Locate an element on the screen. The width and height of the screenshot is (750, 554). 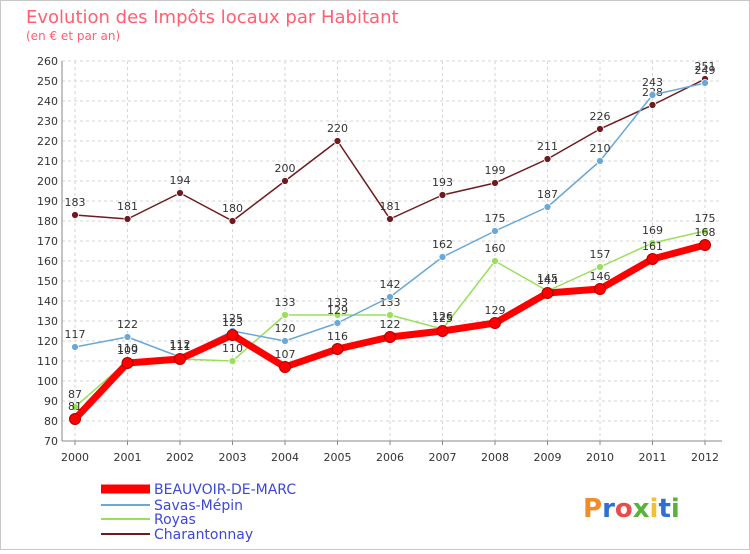
legend-label: Charantonnay is located at coordinates (203, 535).